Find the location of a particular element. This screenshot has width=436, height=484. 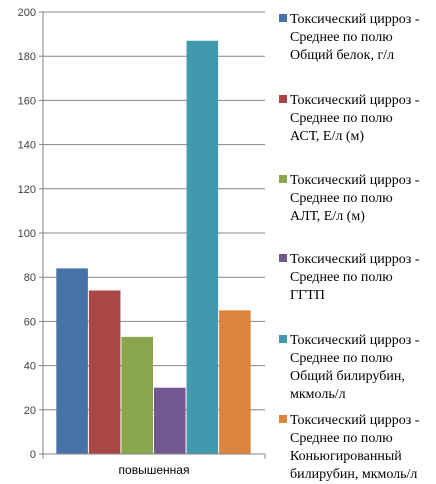

x-axis: повышенная is located at coordinates (154, 465).